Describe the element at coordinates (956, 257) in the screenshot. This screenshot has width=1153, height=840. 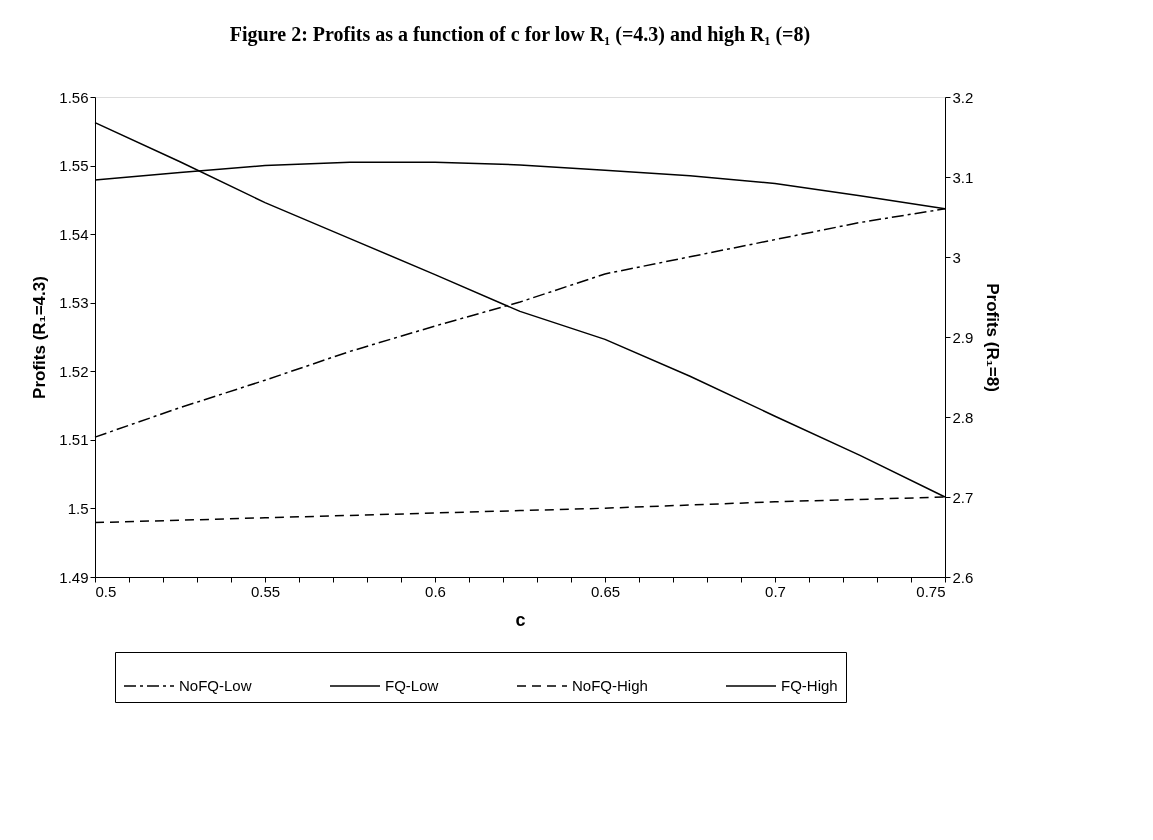
I see `y2-tick-label: 3` at that location.